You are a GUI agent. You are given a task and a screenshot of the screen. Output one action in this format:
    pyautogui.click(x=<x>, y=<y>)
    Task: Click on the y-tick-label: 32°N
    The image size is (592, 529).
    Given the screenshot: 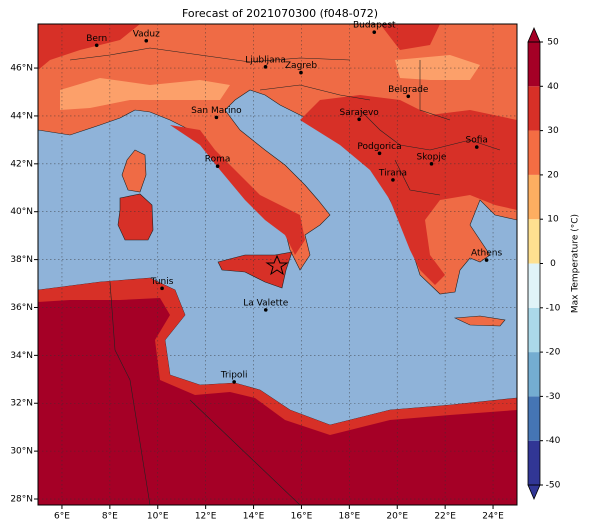 What is the action you would take?
    pyautogui.click(x=21, y=404)
    